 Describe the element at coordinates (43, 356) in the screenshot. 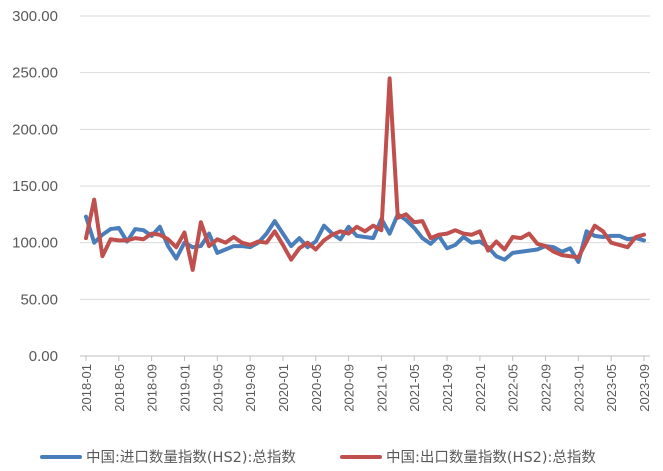

I see `y-tick-label: 0.00` at that location.